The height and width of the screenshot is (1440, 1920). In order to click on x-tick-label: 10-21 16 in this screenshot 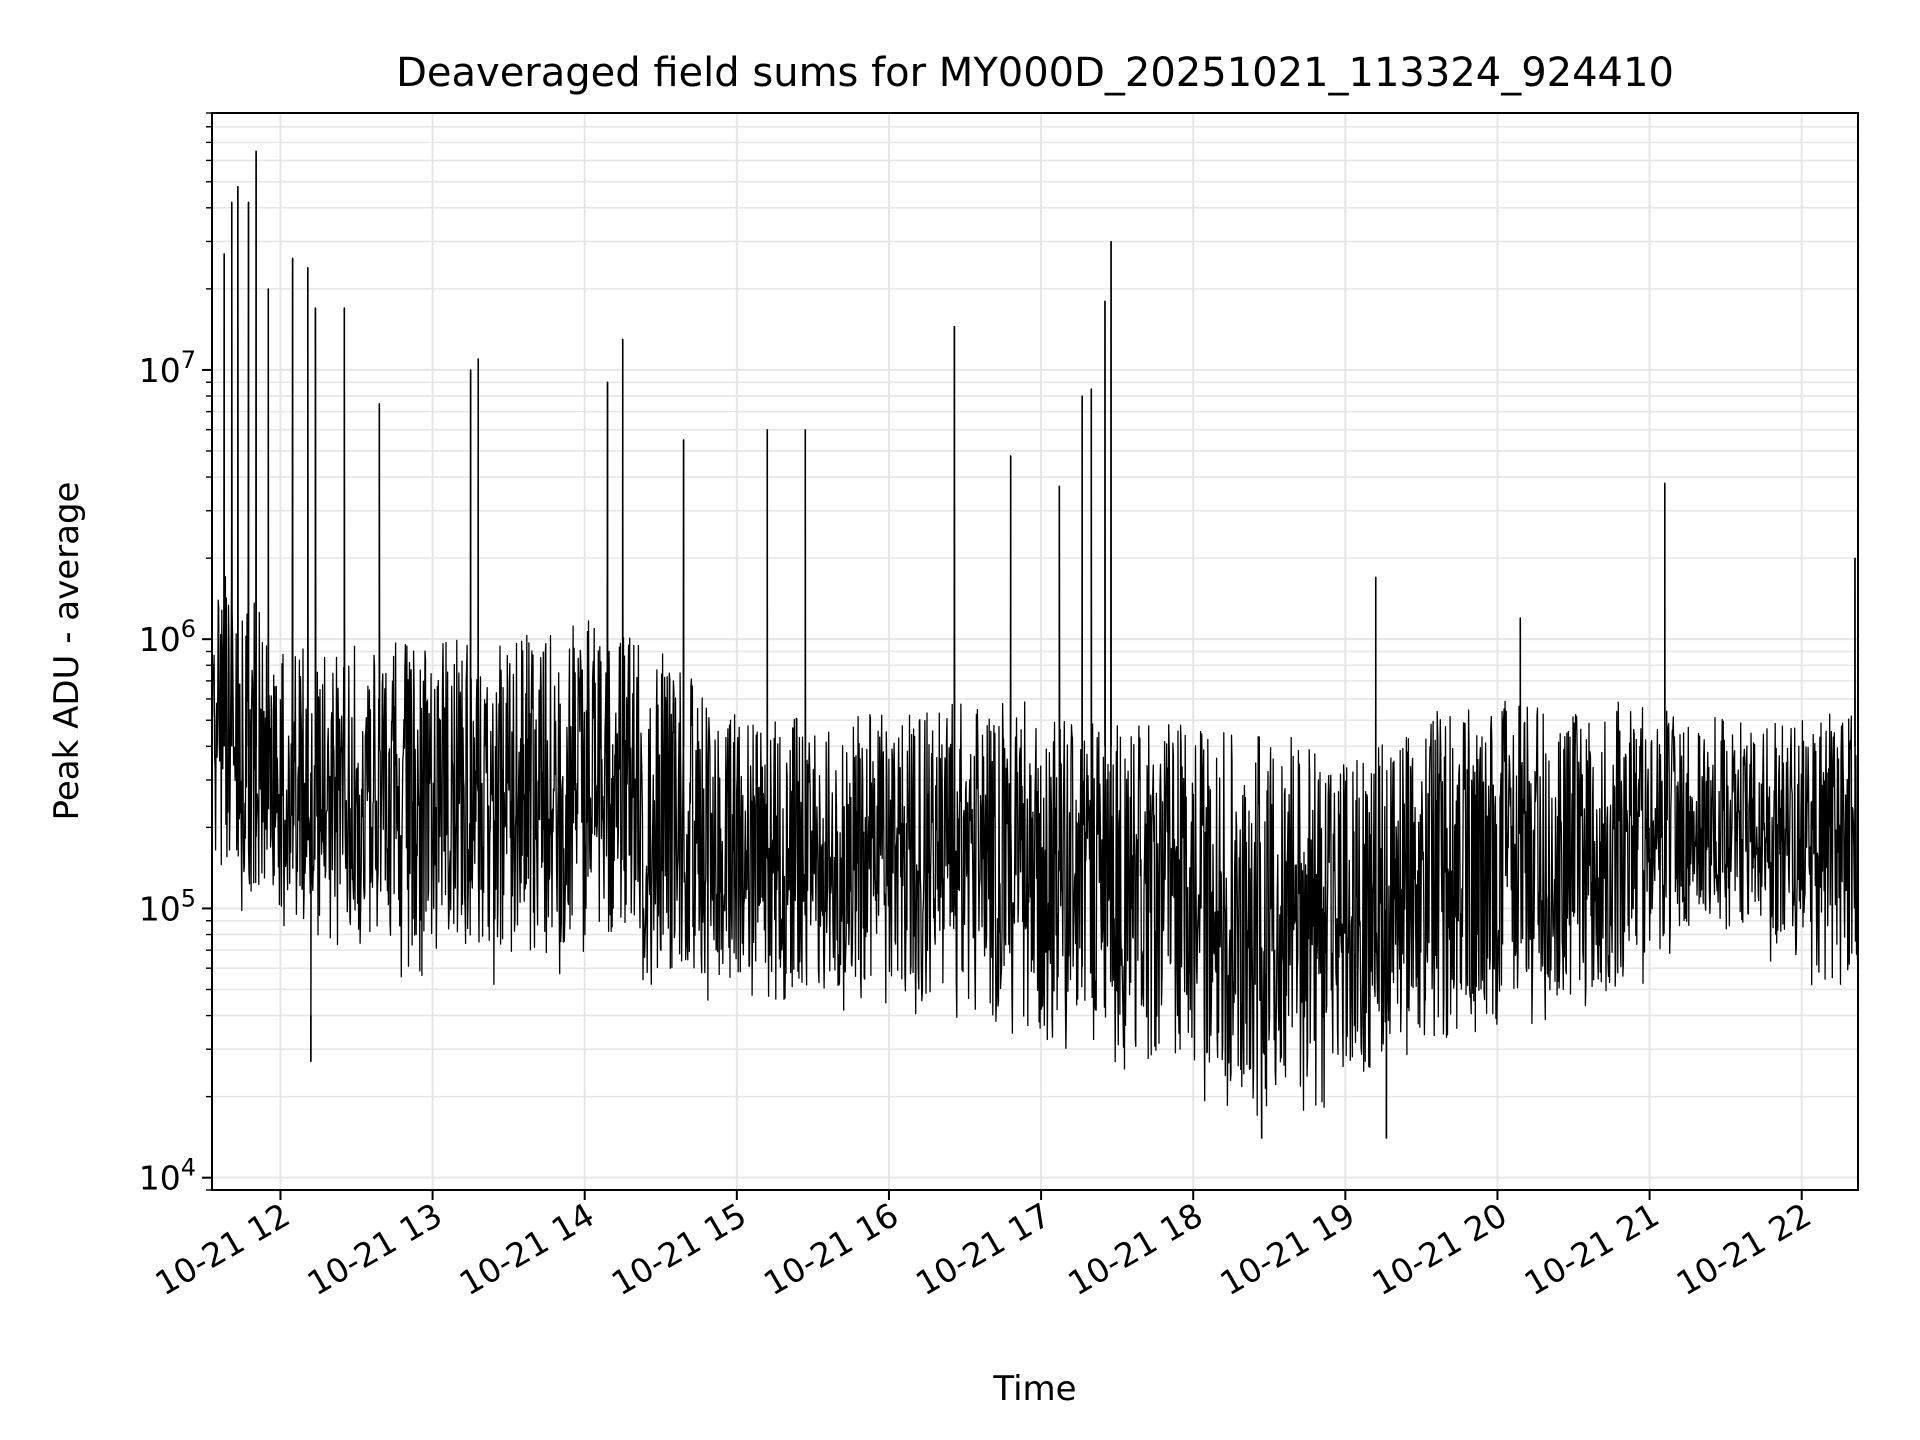, I will do `click(831, 1249)`.